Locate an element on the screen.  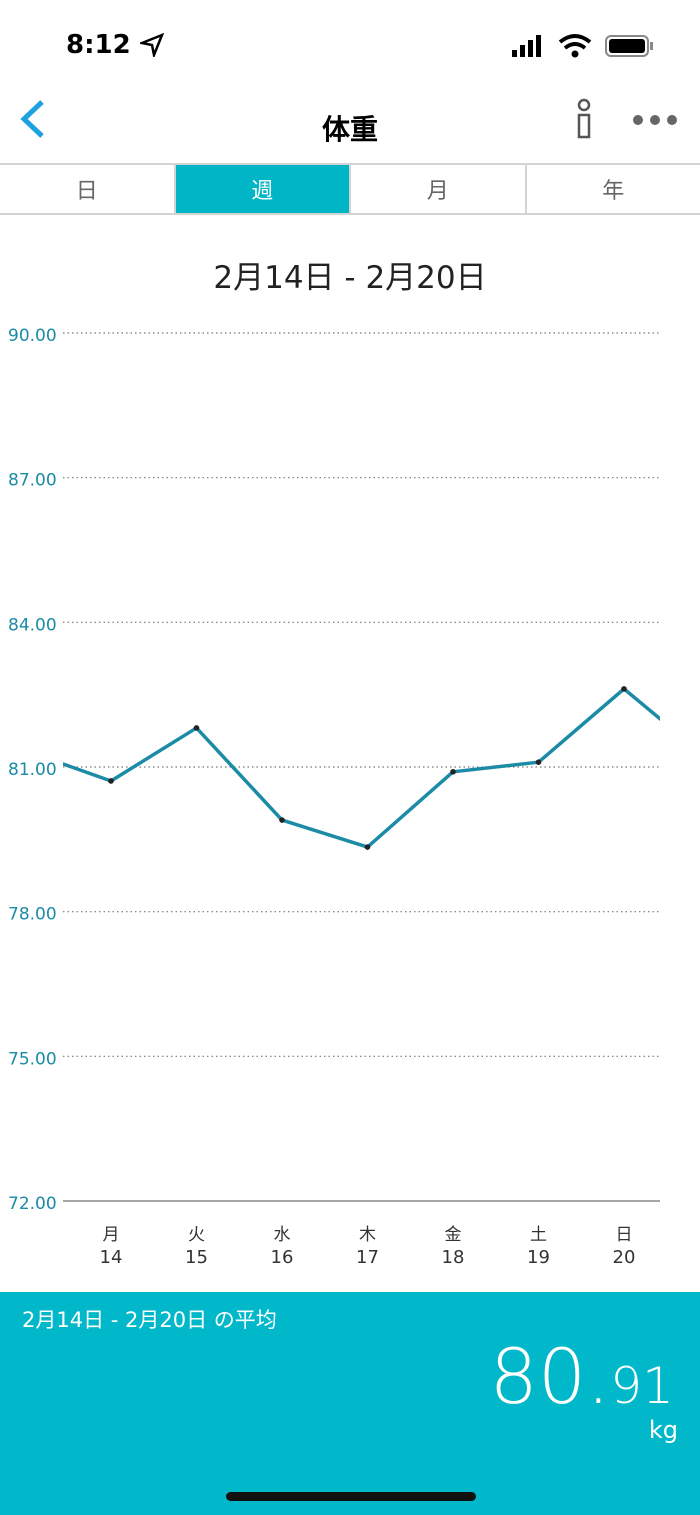
summary-panel: 2月14日 - 2月20日 の平均 80.91 kg is located at coordinates (350, 1403).